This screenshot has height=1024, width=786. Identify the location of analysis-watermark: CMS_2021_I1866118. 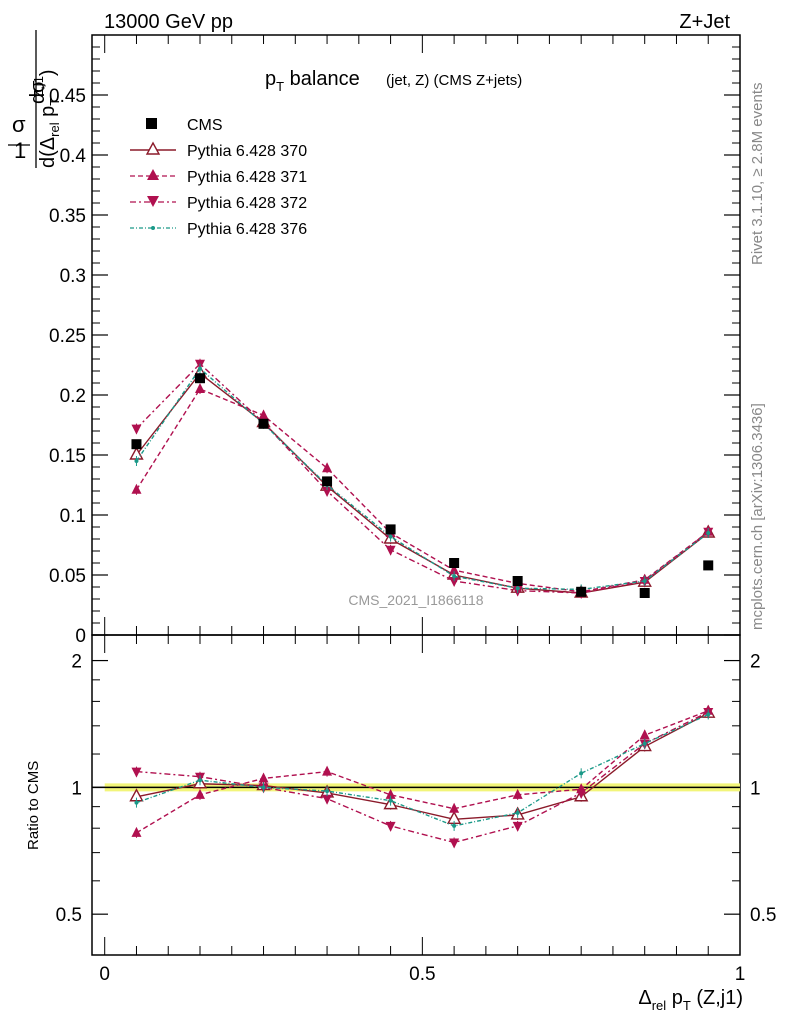
(415, 600).